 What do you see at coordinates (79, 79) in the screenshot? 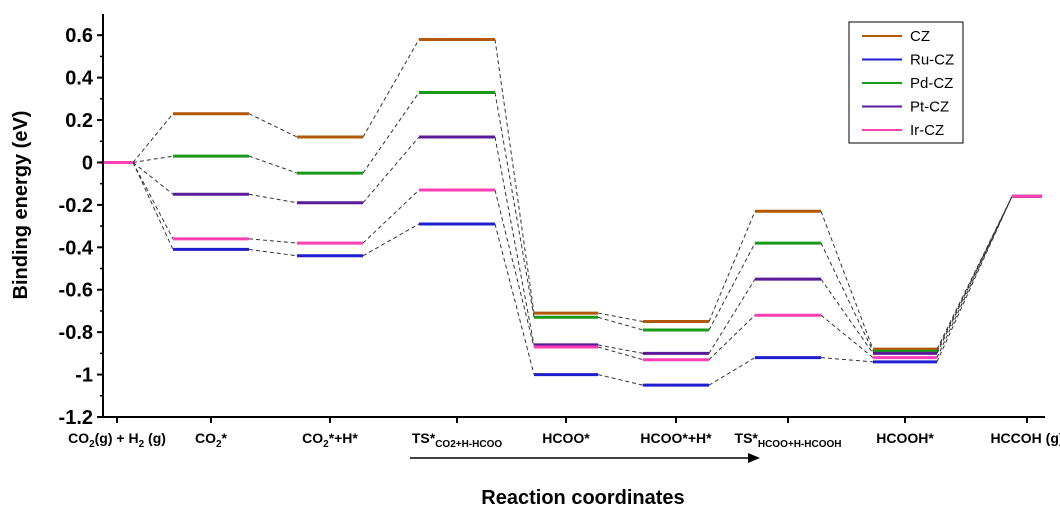
I see `y-tick-label: 0.4` at bounding box center [79, 79].